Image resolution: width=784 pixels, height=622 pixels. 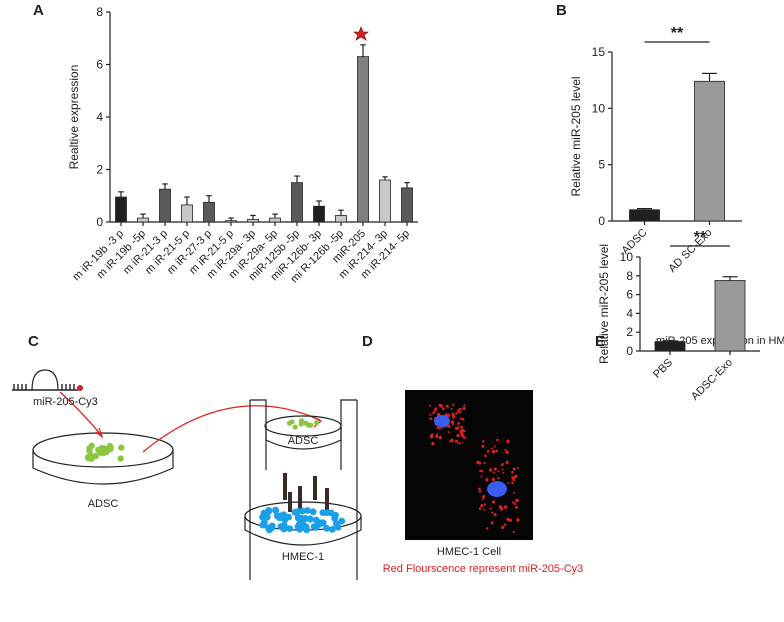 What do you see at coordinates (677, 33) in the screenshot?
I see `significance-label: **` at bounding box center [677, 33].